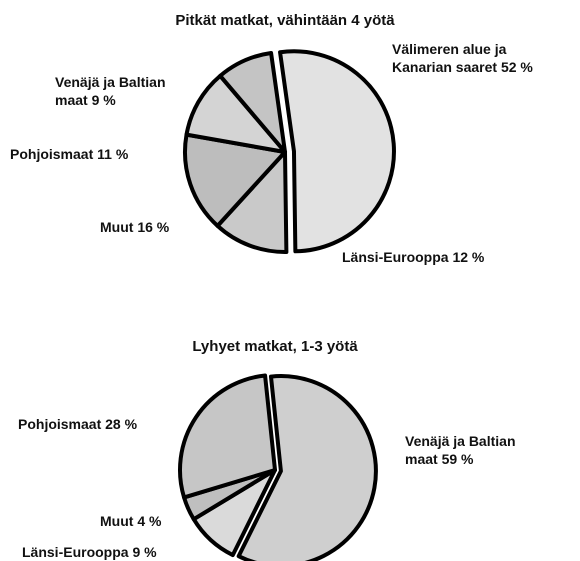  I want to click on slice-label: Pohjoismaat 11 %, so click(95, 154).